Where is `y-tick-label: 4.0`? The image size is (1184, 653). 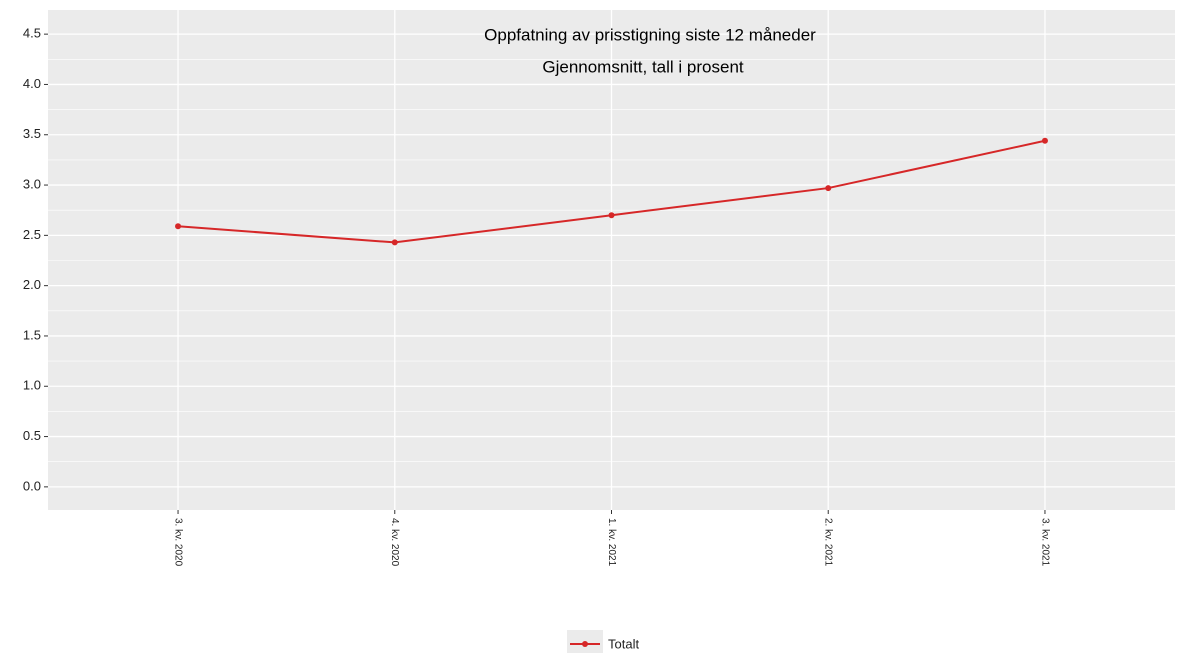 y-tick-label: 4.0 is located at coordinates (32, 83).